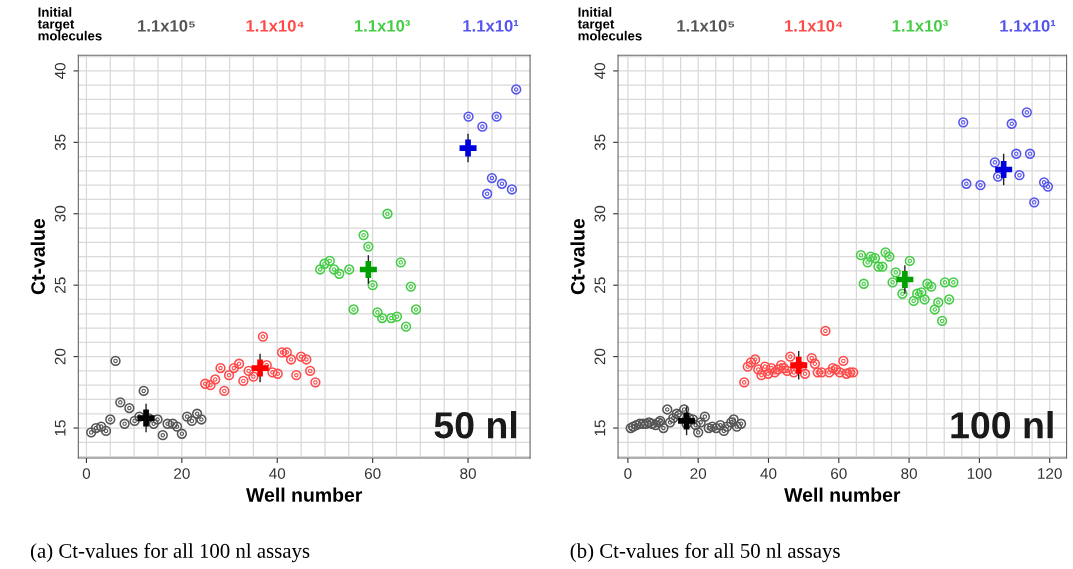 The image size is (1073, 569). I want to click on annotation: 50 nl, so click(475, 425).